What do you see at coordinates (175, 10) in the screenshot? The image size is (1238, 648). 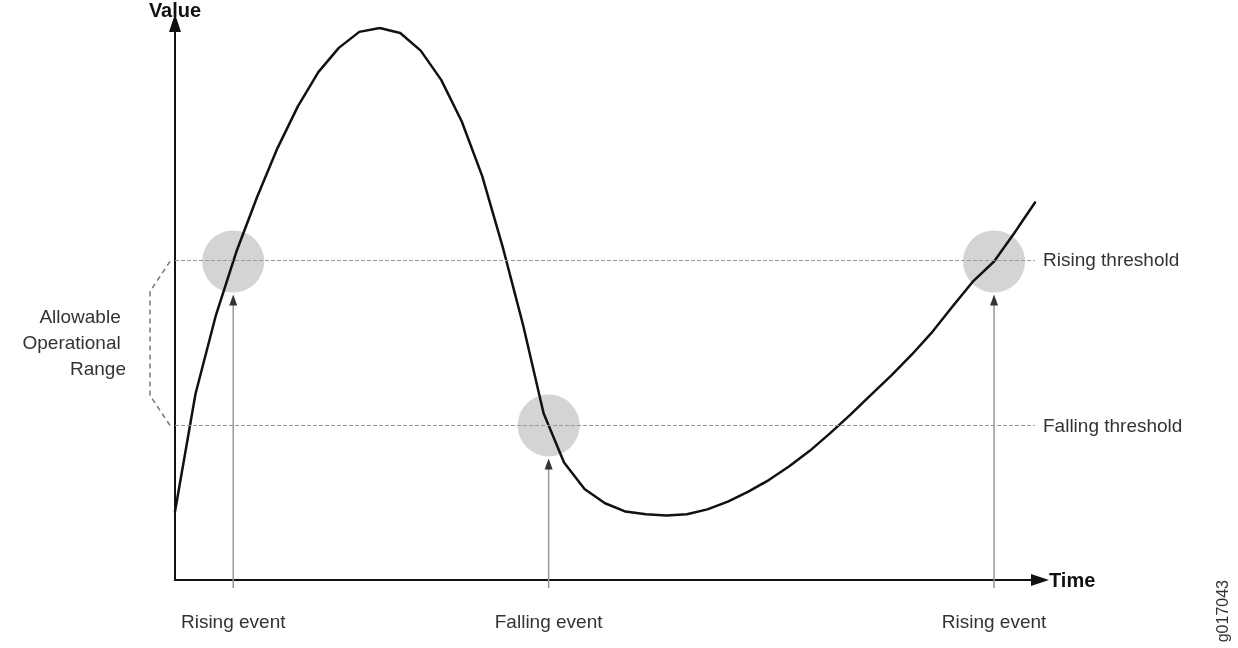 I see `y-axis-title: Value` at bounding box center [175, 10].